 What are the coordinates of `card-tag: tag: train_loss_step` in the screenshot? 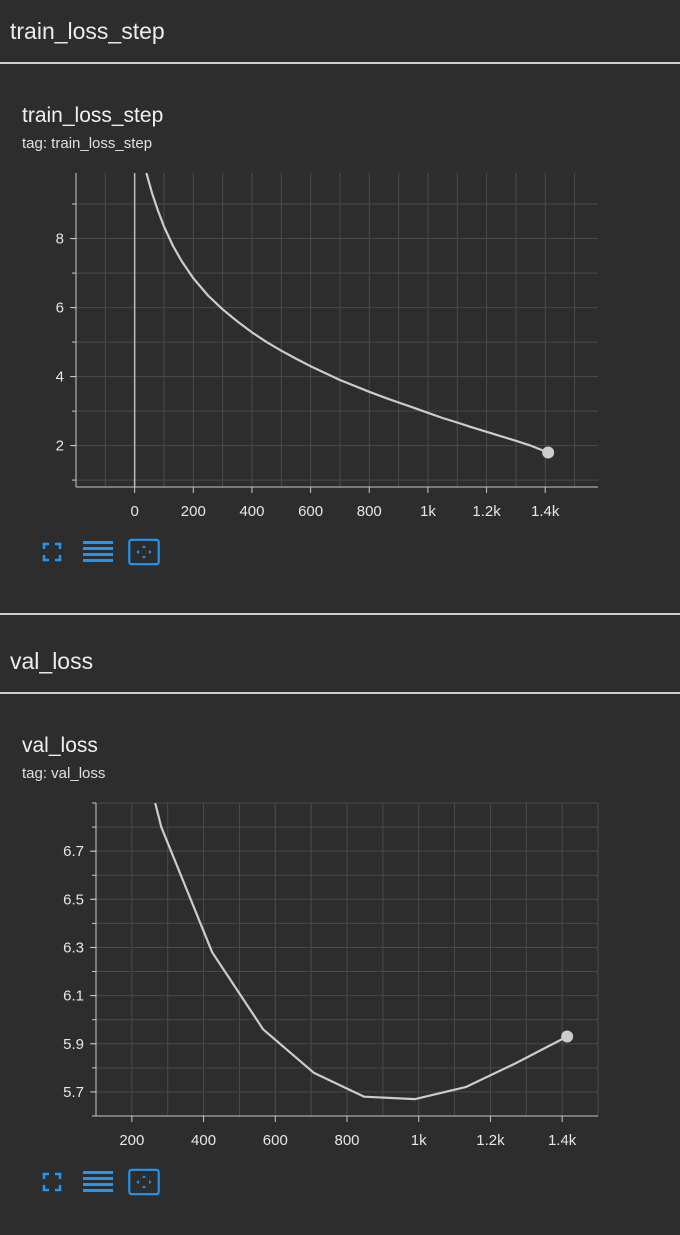 It's located at (87, 143).